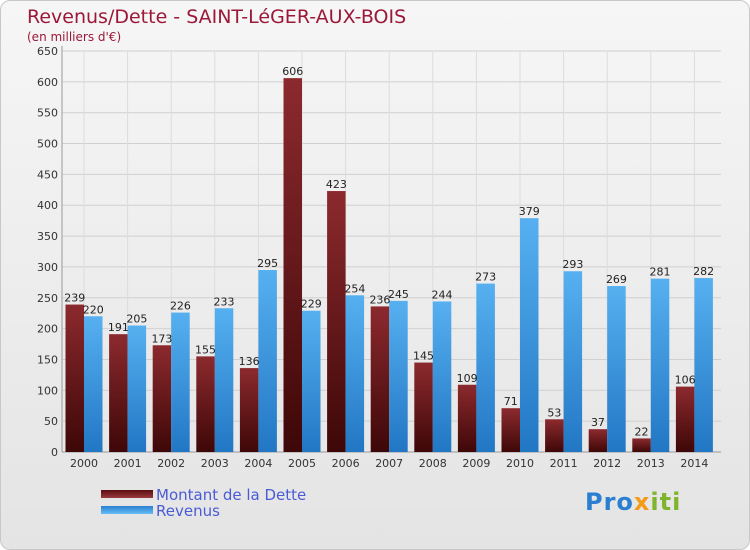 The height and width of the screenshot is (550, 750). What do you see at coordinates (47, 267) in the screenshot?
I see `y-tick-label: 300` at bounding box center [47, 267].